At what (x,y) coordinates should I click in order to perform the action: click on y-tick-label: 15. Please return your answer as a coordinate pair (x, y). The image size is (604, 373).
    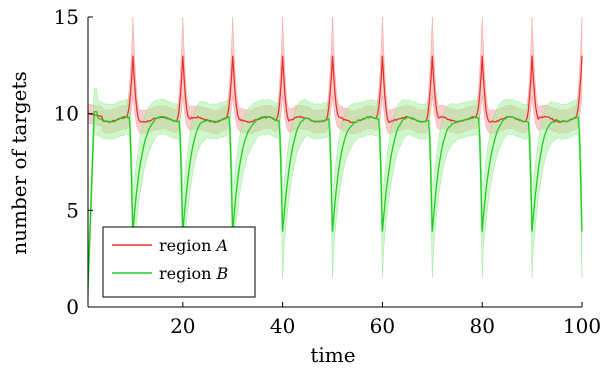
    Looking at the image, I should click on (66, 17).